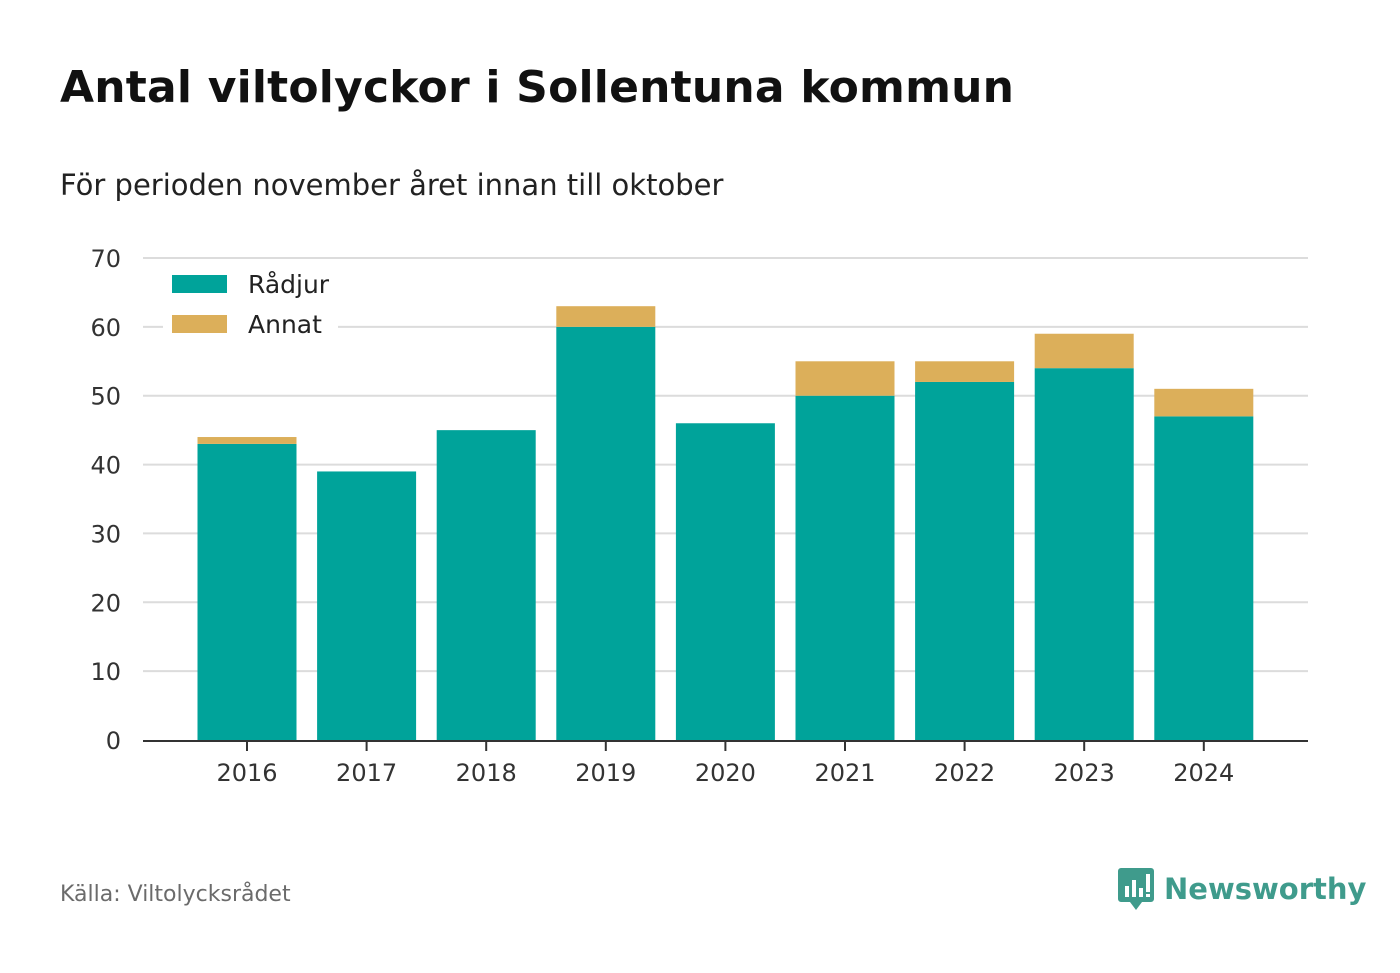 Image resolution: width=1400 pixels, height=973 pixels. What do you see at coordinates (965, 371) in the screenshot?
I see `bar-annat-2022` at bounding box center [965, 371].